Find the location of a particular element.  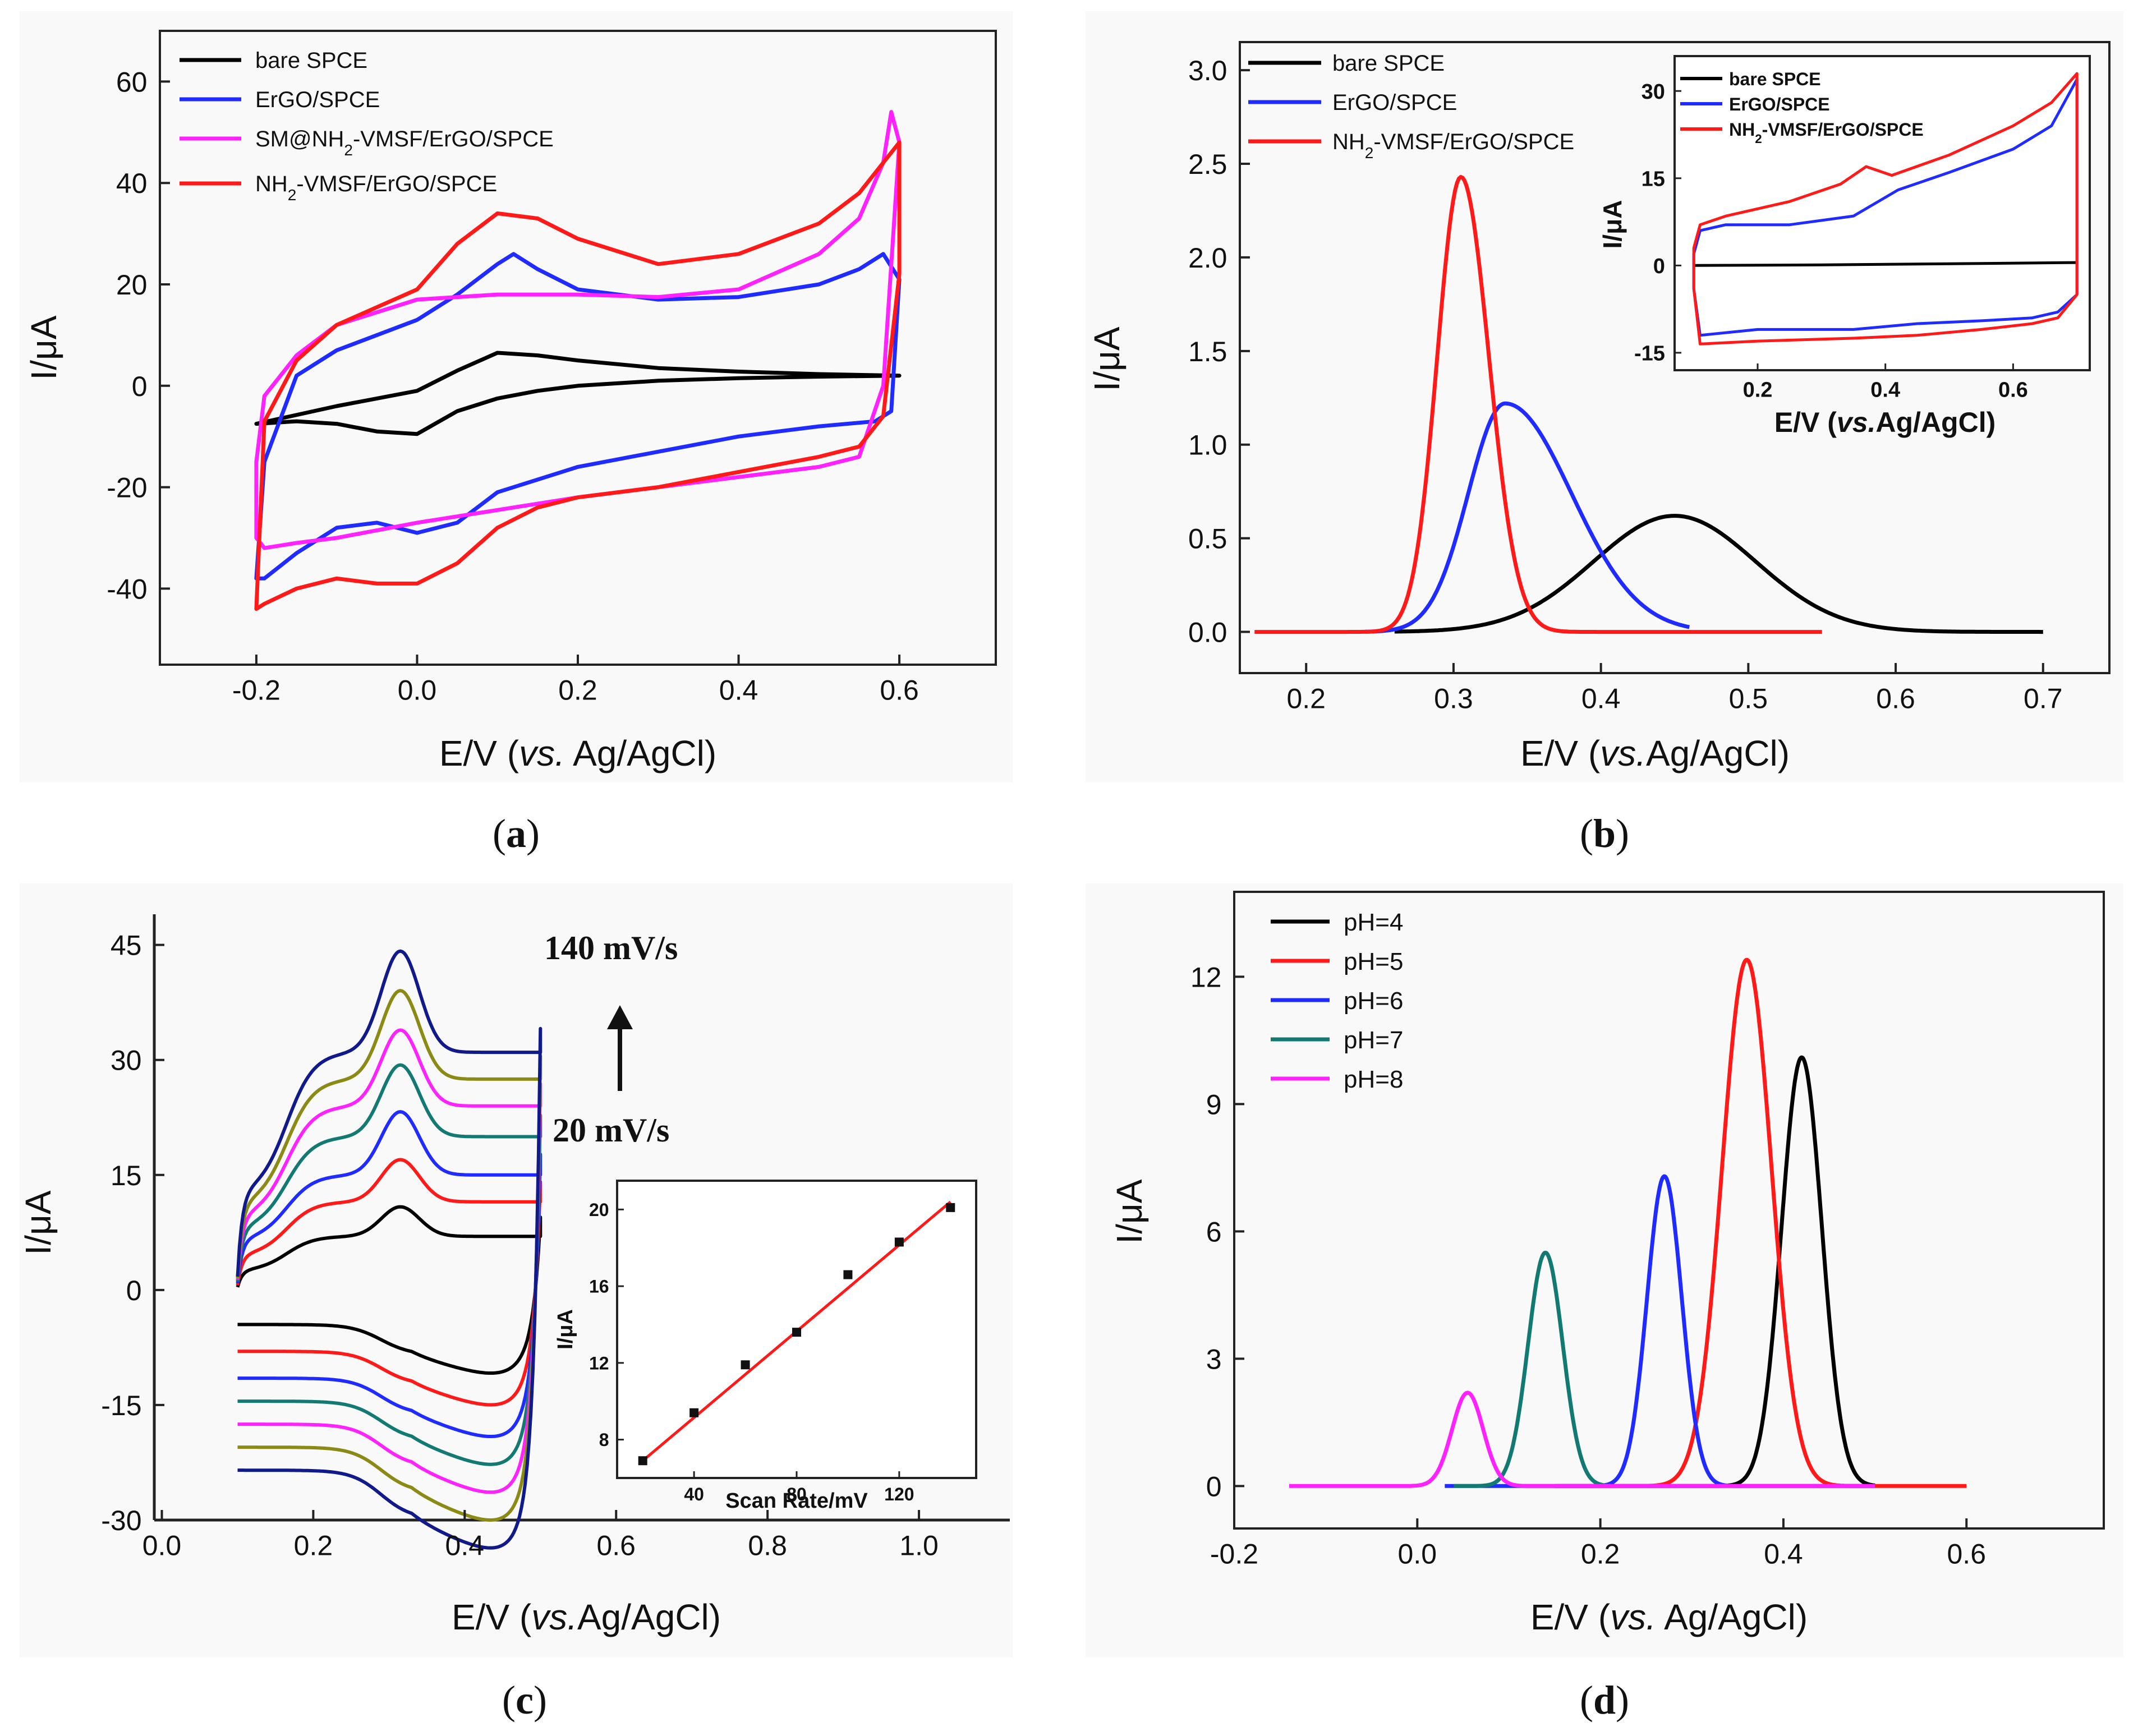

panel-b-series is located at coordinates (1649, 404).